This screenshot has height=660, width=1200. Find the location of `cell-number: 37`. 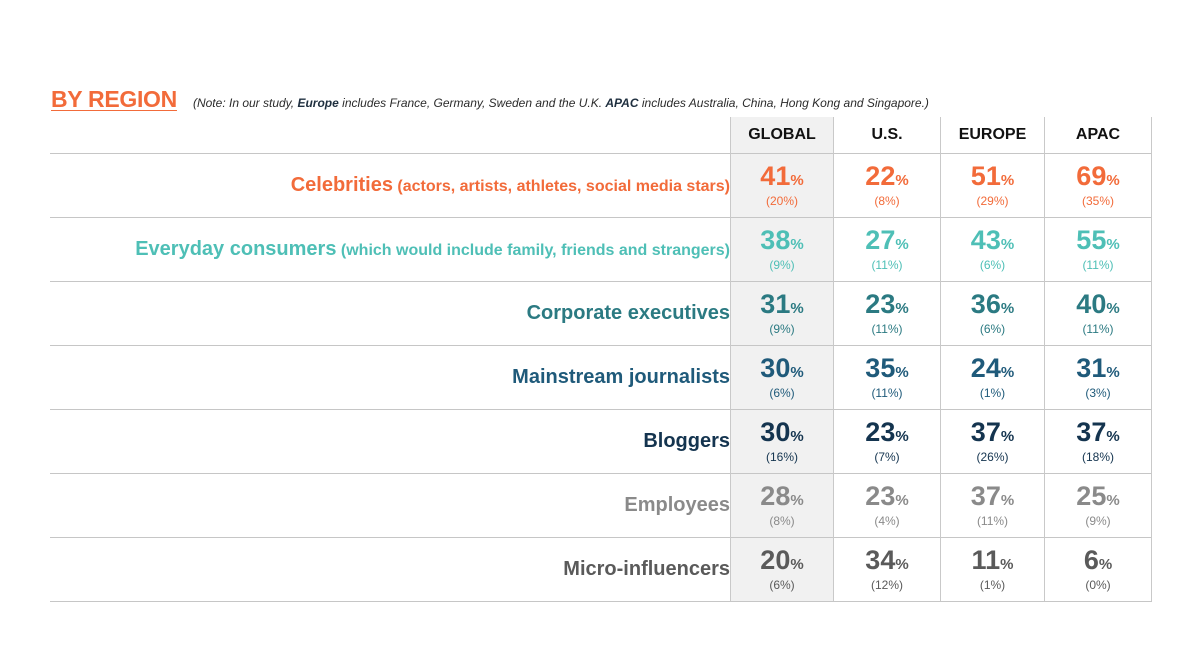

cell-number: 37 is located at coordinates (1091, 432).